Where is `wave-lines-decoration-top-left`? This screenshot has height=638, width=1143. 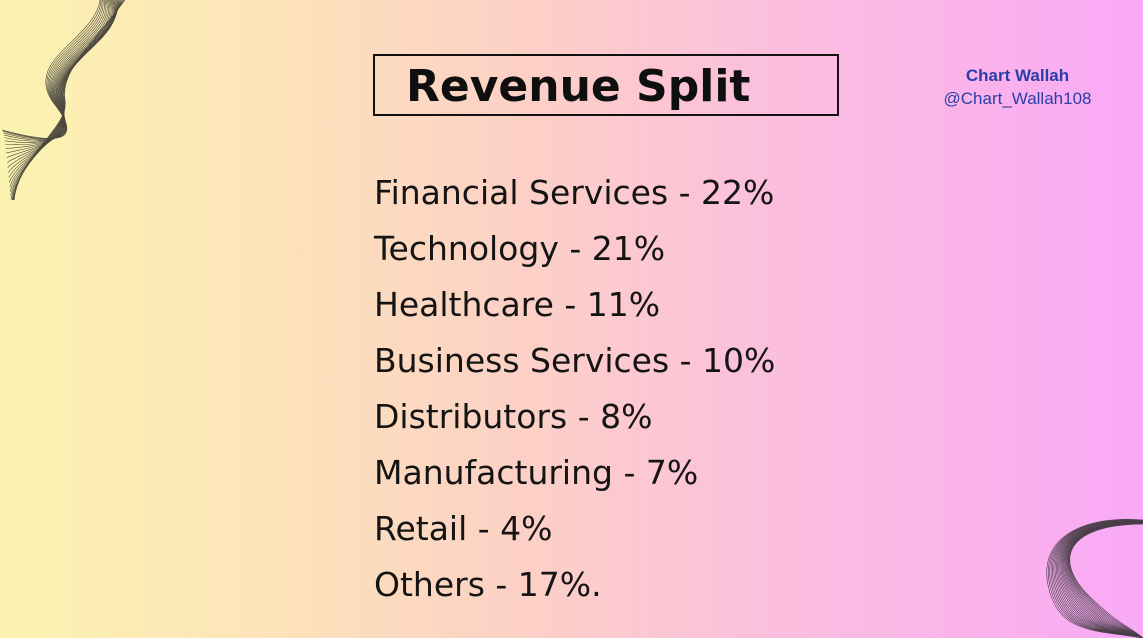 wave-lines-decoration-top-left is located at coordinates (63, 100).